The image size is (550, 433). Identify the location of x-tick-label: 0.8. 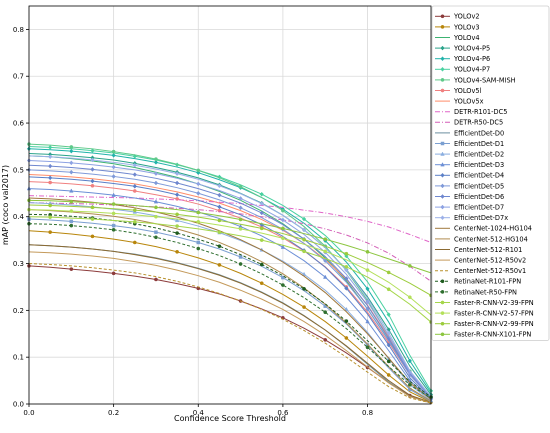
(367, 413).